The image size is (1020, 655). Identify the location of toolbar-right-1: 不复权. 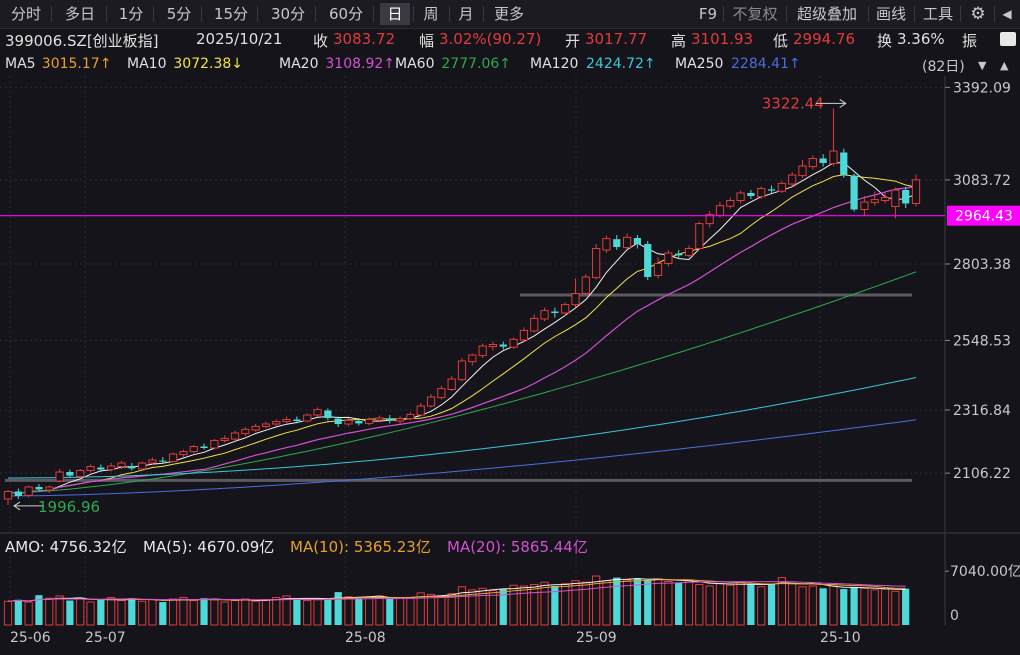
(755, 14).